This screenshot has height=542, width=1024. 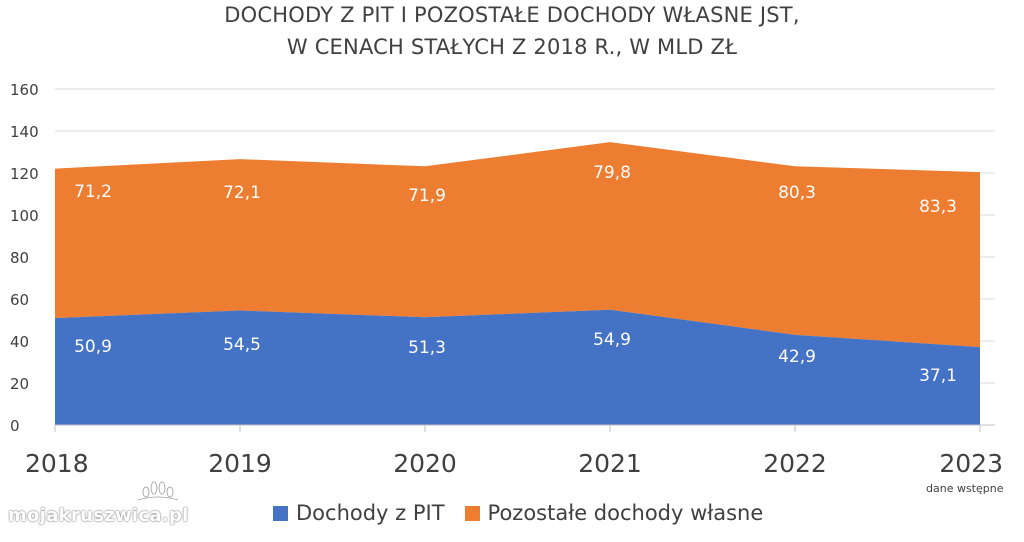 What do you see at coordinates (612, 340) in the screenshot?
I see `data-label-pit-2021: 54,9` at bounding box center [612, 340].